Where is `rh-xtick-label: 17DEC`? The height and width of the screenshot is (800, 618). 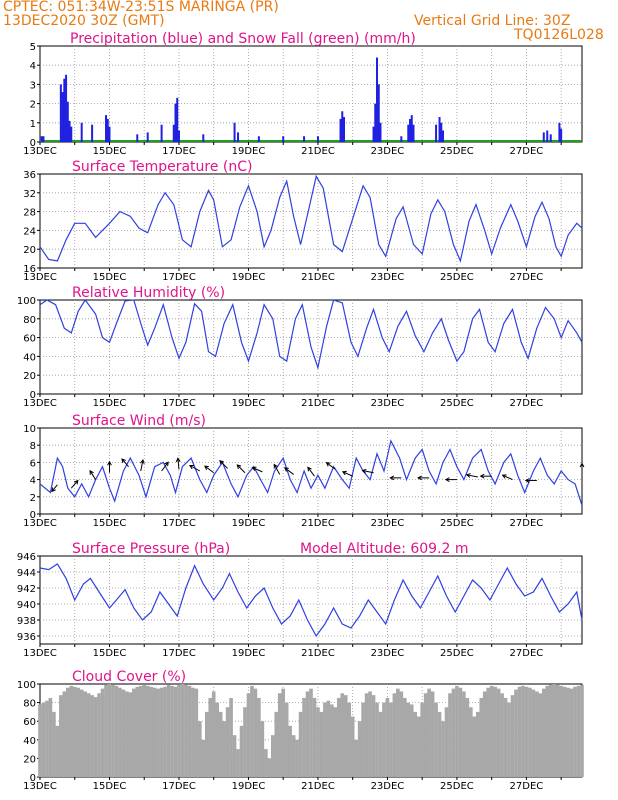
rh-xtick-label: 17DEC is located at coordinates (179, 403).